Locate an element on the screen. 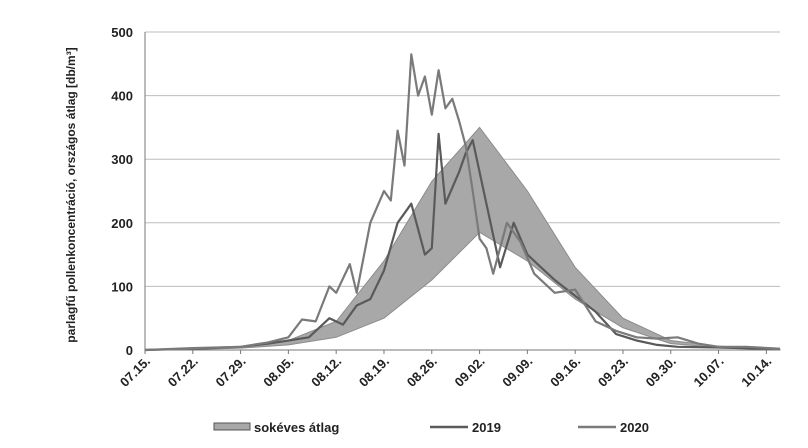 The image size is (808, 448). y-tick-label: 300 is located at coordinates (122, 159).